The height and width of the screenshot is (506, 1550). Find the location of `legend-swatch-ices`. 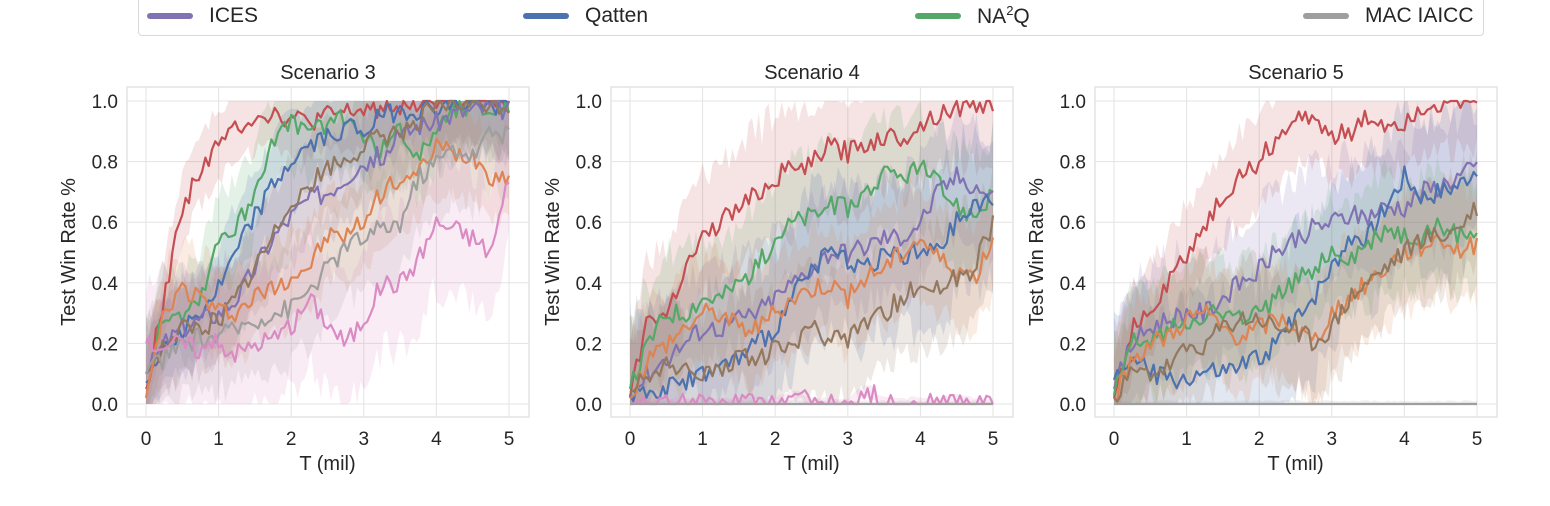

legend-swatch-ices is located at coordinates (170, 16).